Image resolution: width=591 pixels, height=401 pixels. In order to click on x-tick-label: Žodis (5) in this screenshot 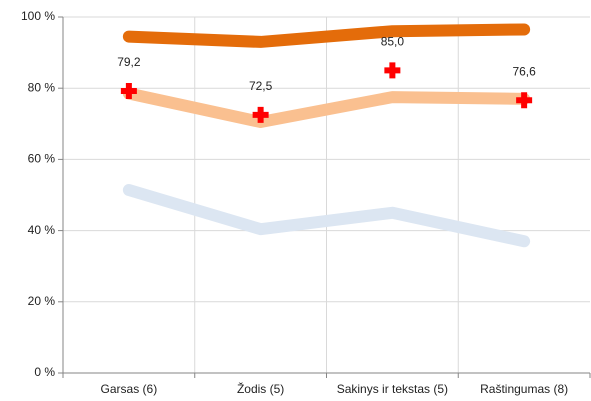, I will do `click(260, 388)`.